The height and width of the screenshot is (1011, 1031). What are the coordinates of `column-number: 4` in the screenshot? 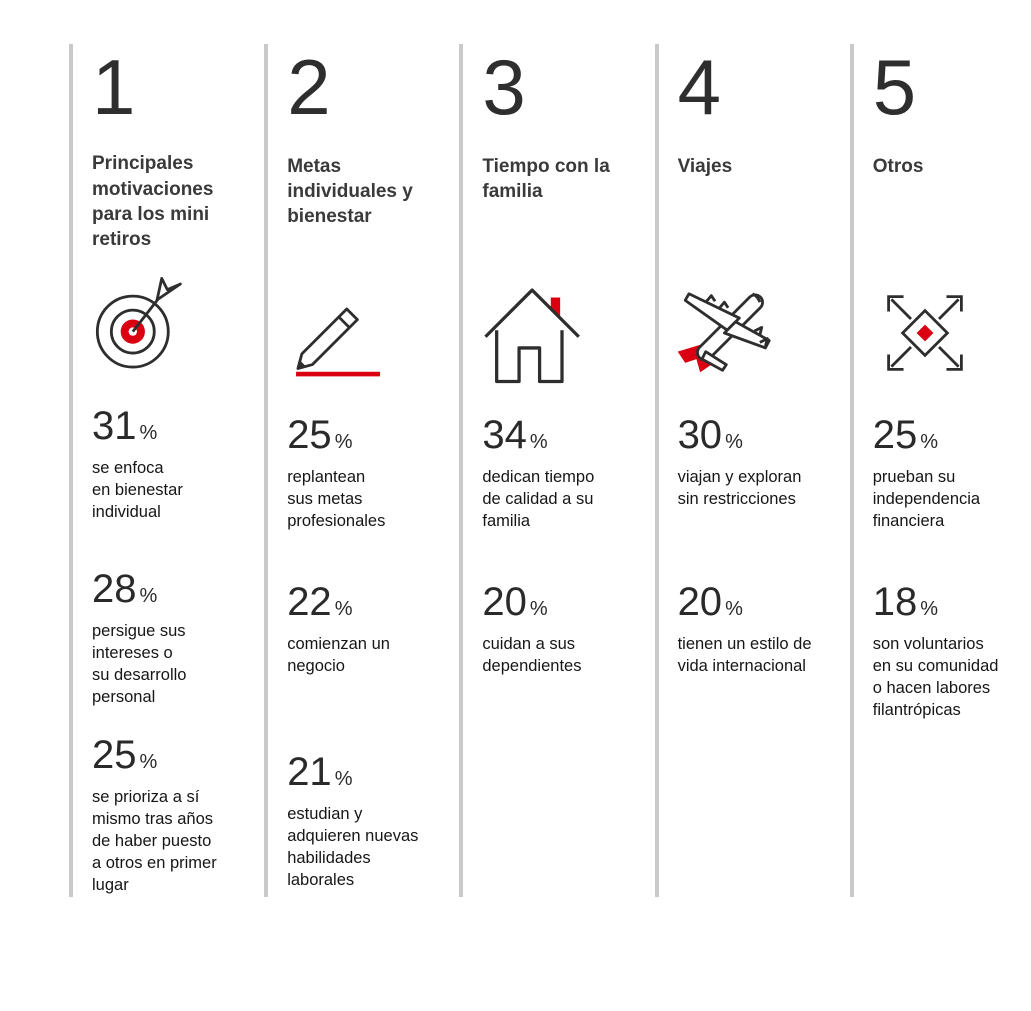 It's located at (699, 87).